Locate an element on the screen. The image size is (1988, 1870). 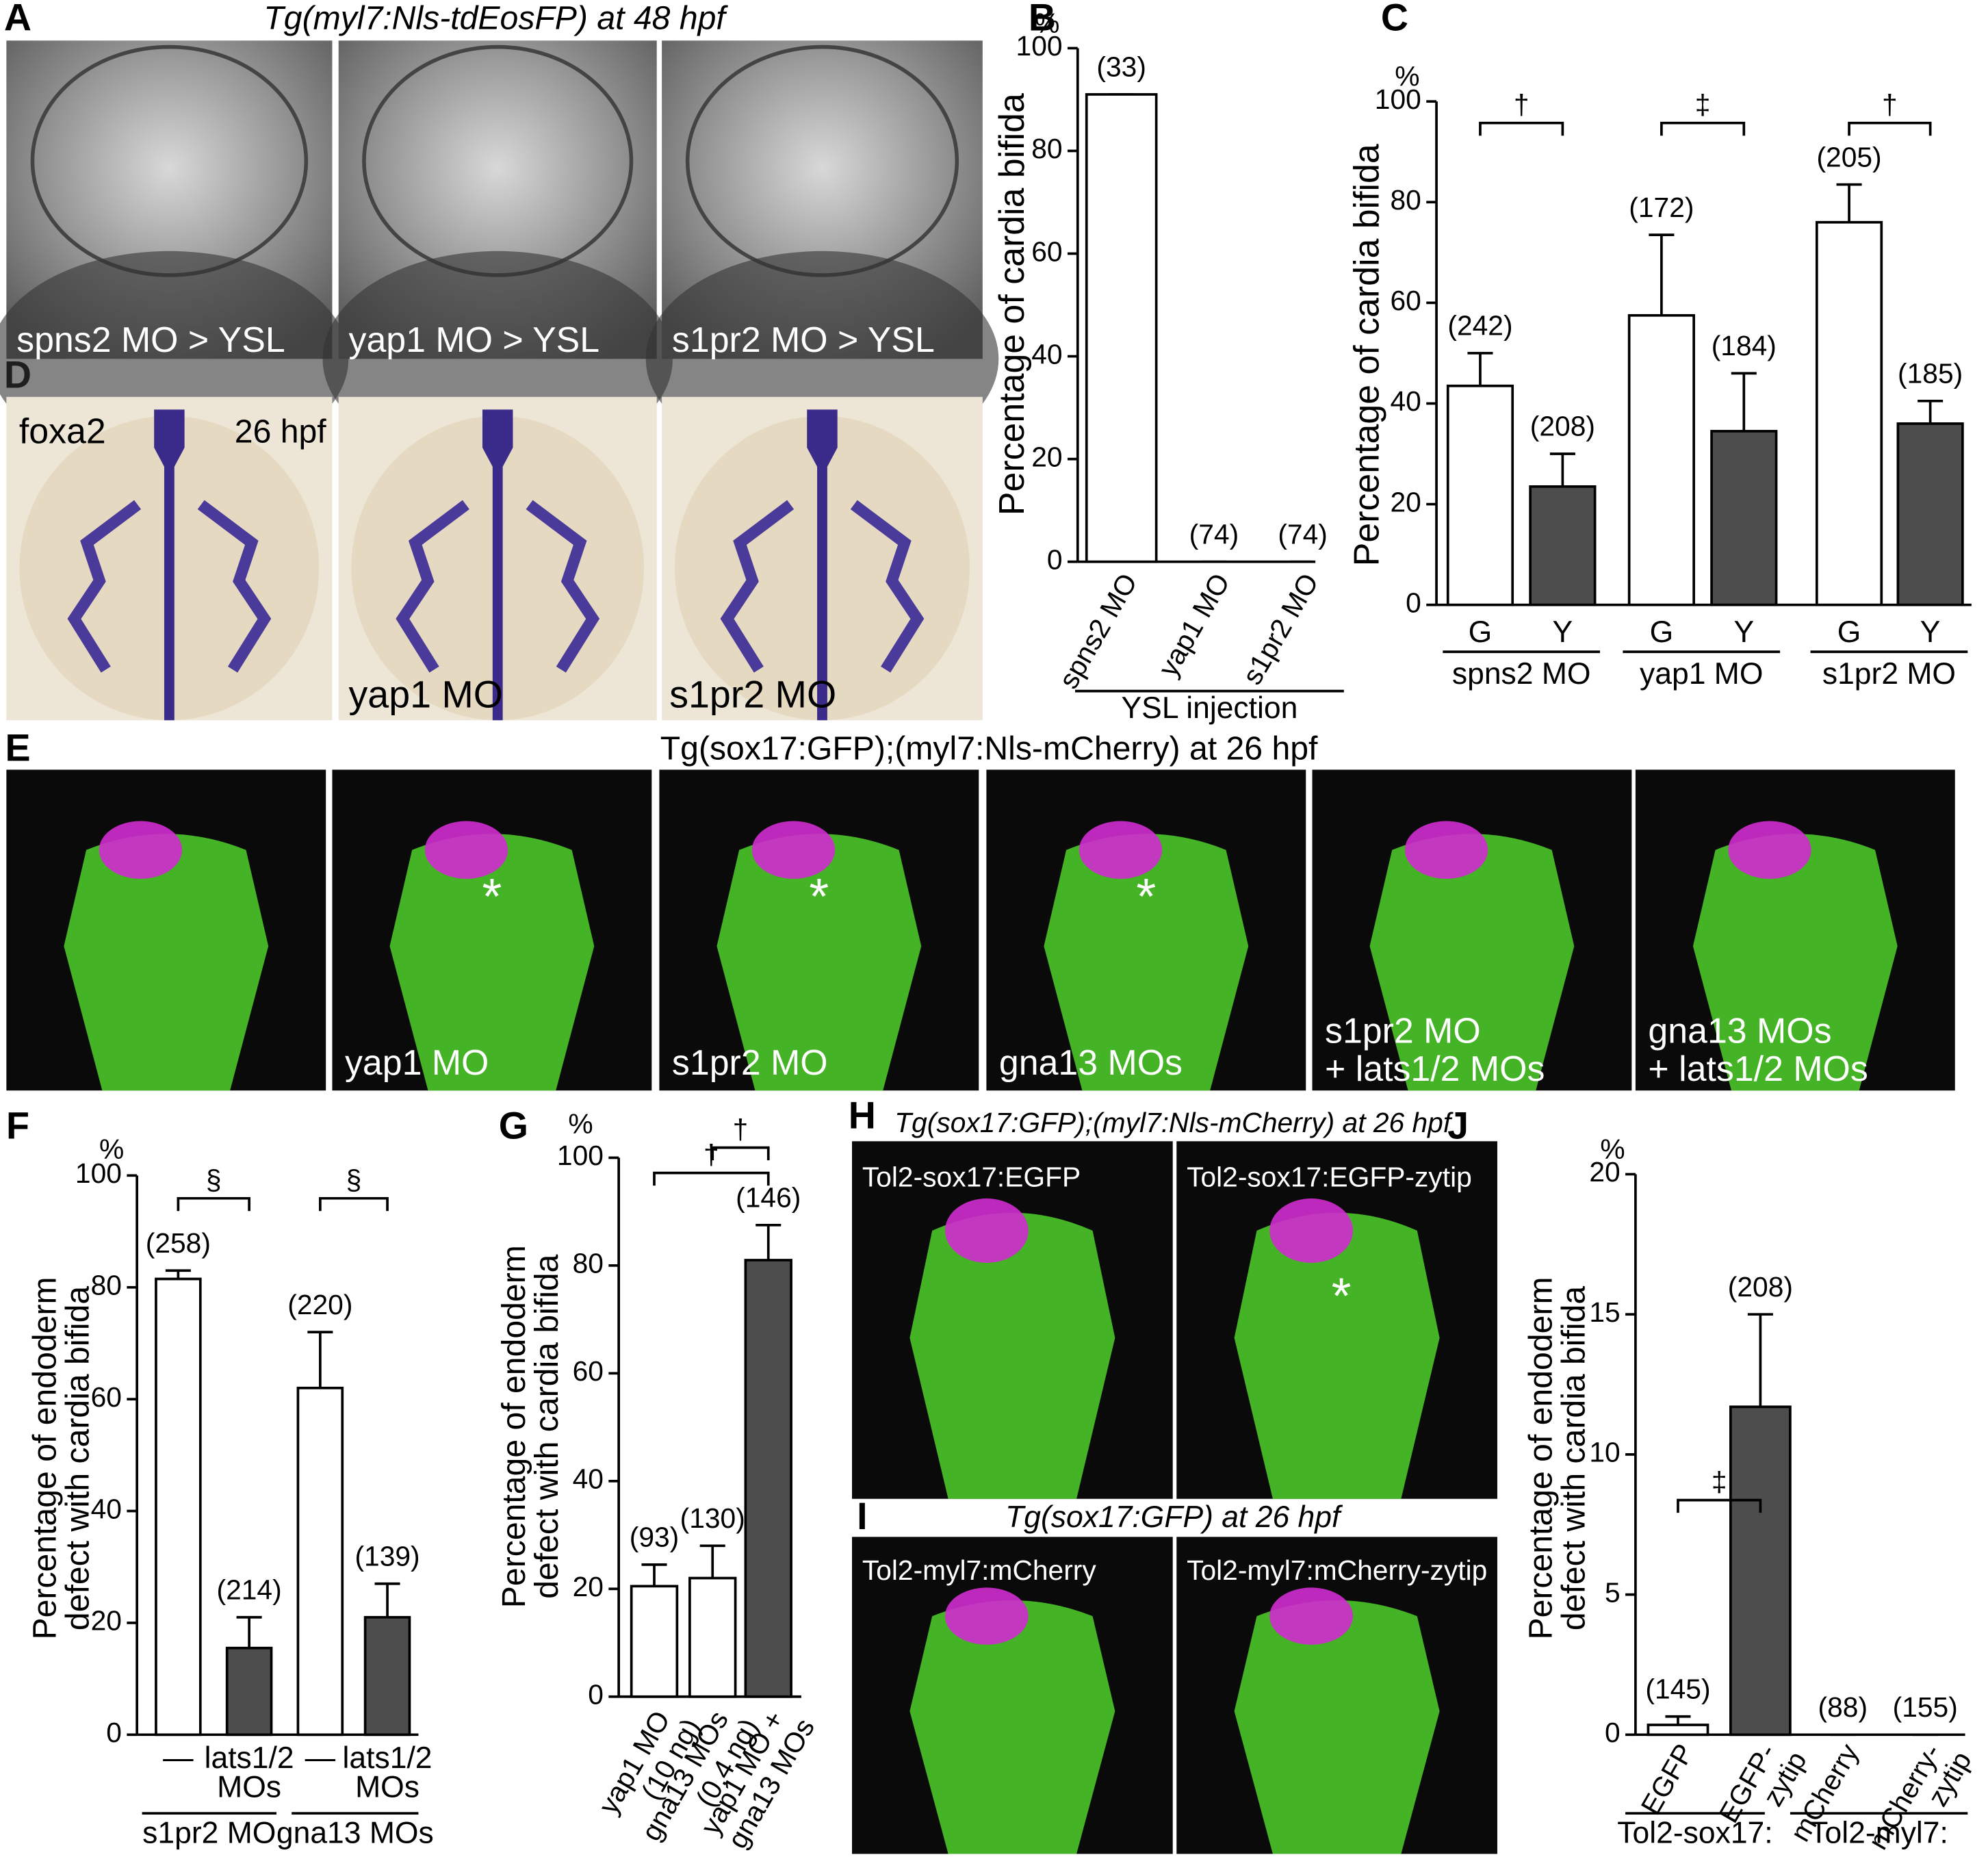
panel-letter: B is located at coordinates (1042, 19).